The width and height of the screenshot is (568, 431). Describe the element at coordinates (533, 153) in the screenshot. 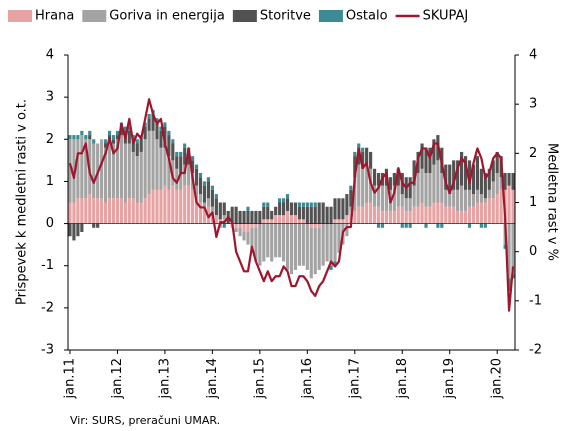

I see `y2-tick-label: 2` at that location.